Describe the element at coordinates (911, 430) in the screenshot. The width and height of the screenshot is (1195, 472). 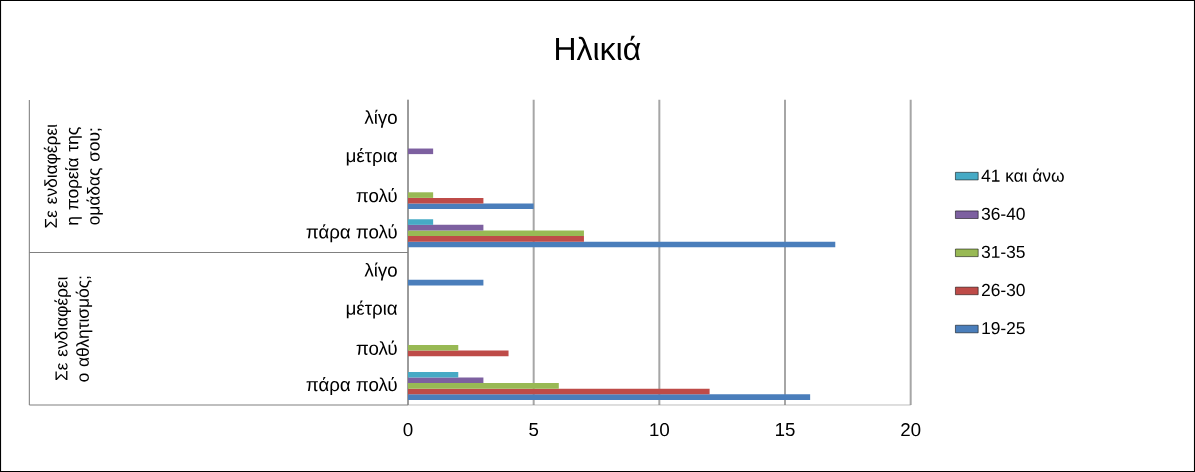
I see `x-tick-label: 20` at that location.